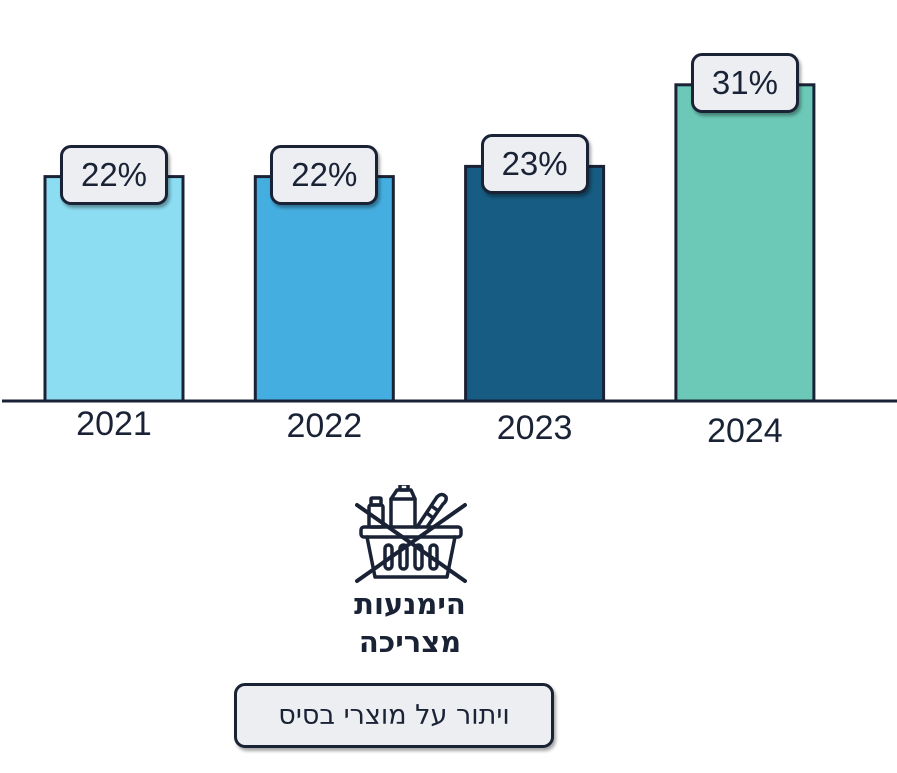  What do you see at coordinates (534, 164) in the screenshot?
I see `value-label-2023: 23%` at bounding box center [534, 164].